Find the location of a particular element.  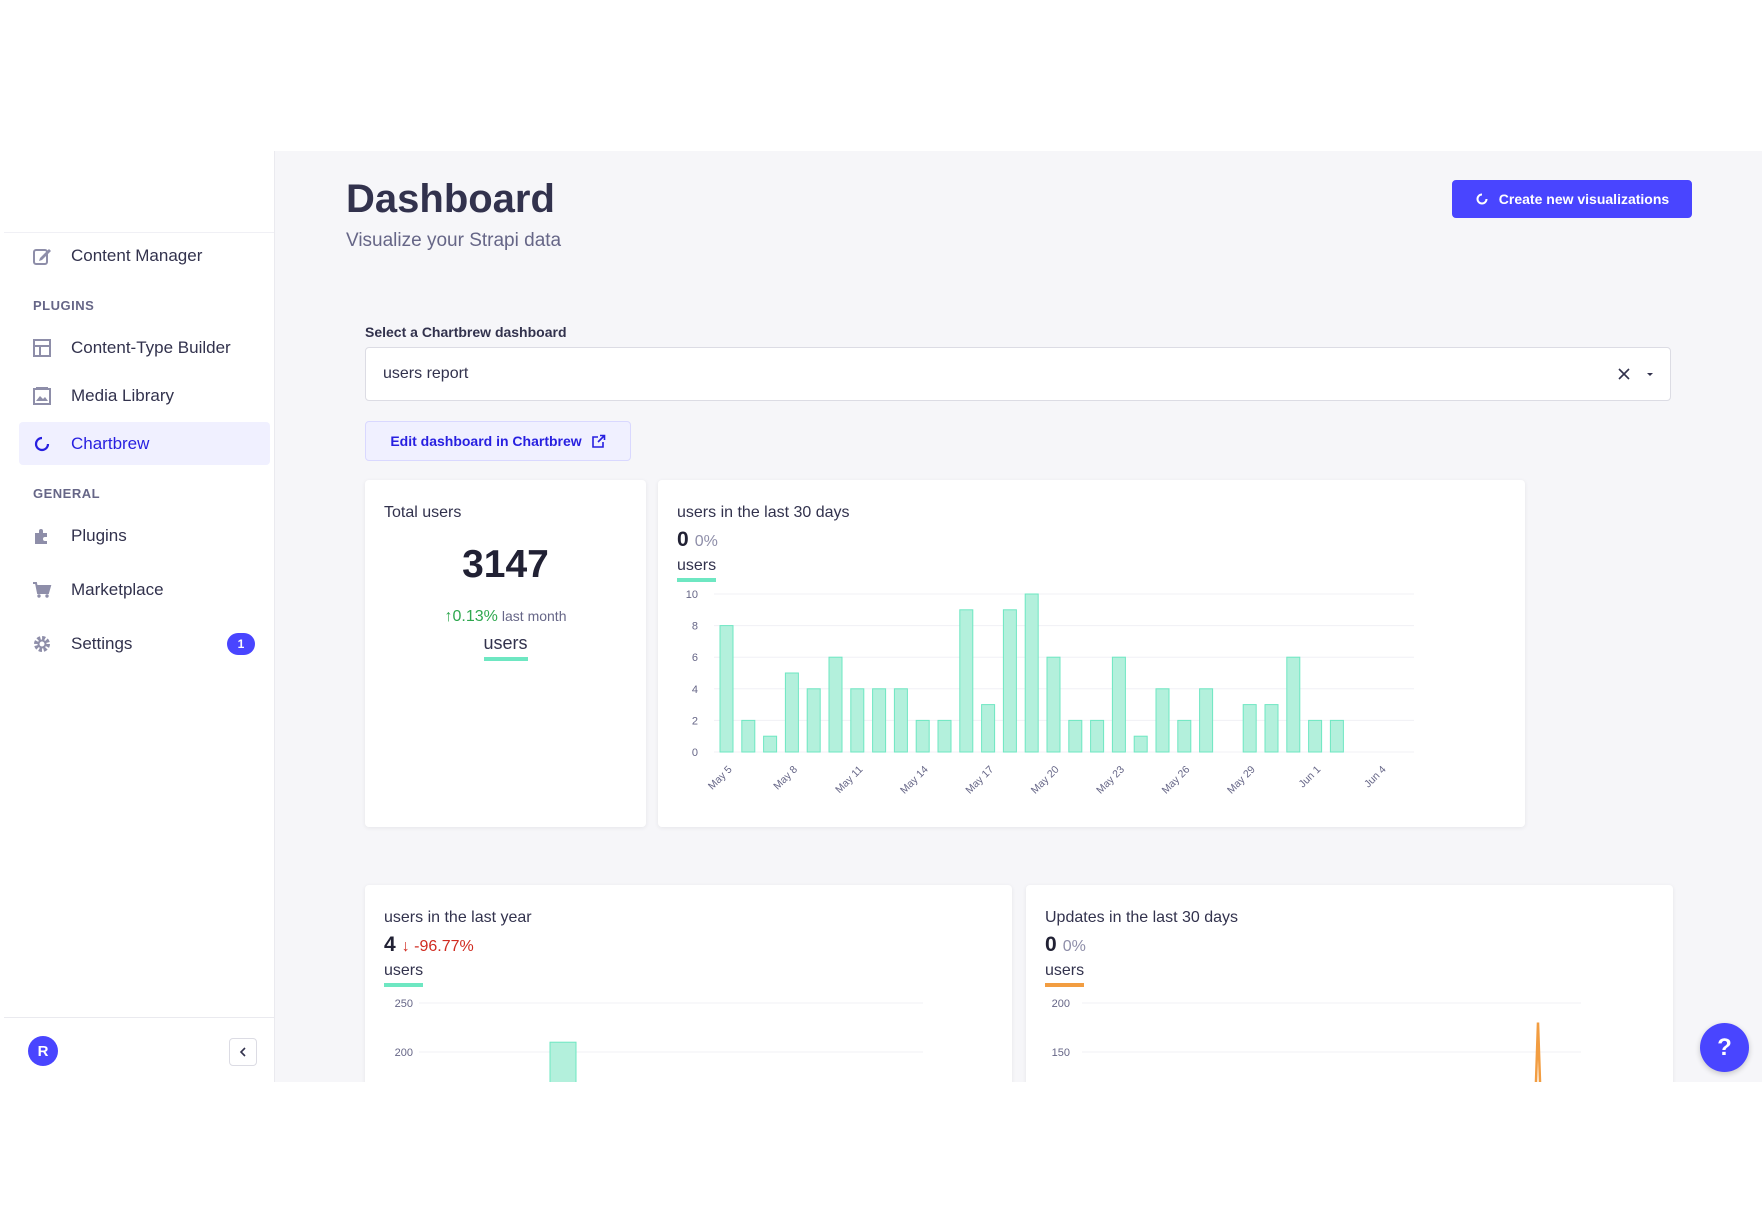

chartbrew-icon is located at coordinates (42, 444).